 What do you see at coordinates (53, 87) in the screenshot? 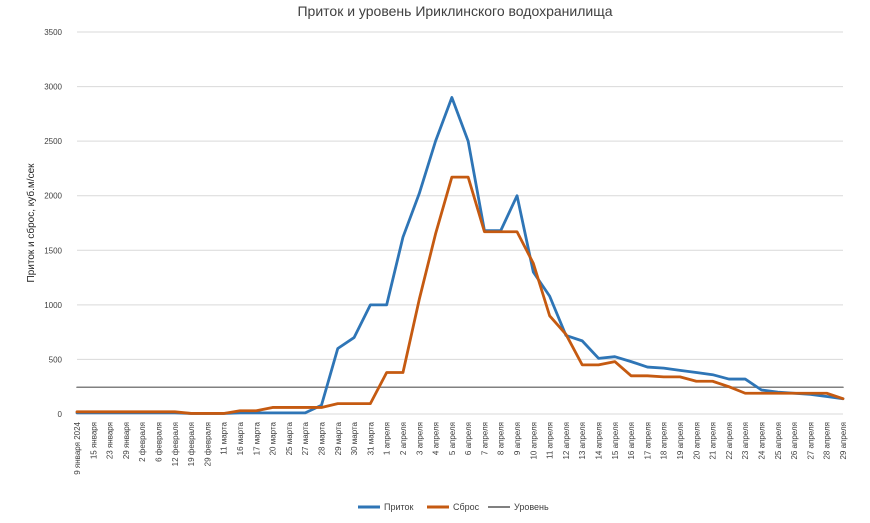
I see `y-tick-label: 3000` at bounding box center [53, 87].